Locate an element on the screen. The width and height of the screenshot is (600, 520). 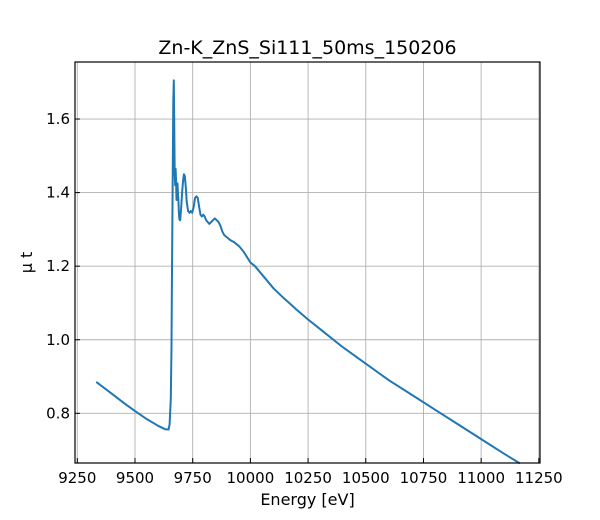
x-tick-label: 9250 is located at coordinates (77, 478).